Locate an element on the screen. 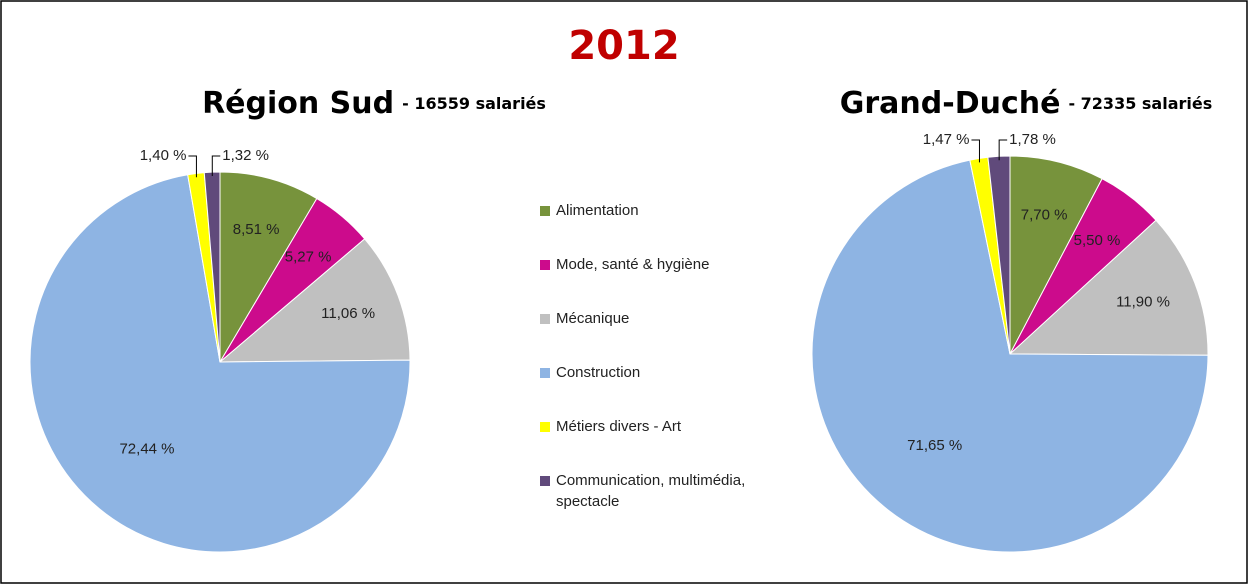 Image resolution: width=1248 pixels, height=584 pixels. legend-item: Communication, multimédia, spectacle is located at coordinates (645, 497).